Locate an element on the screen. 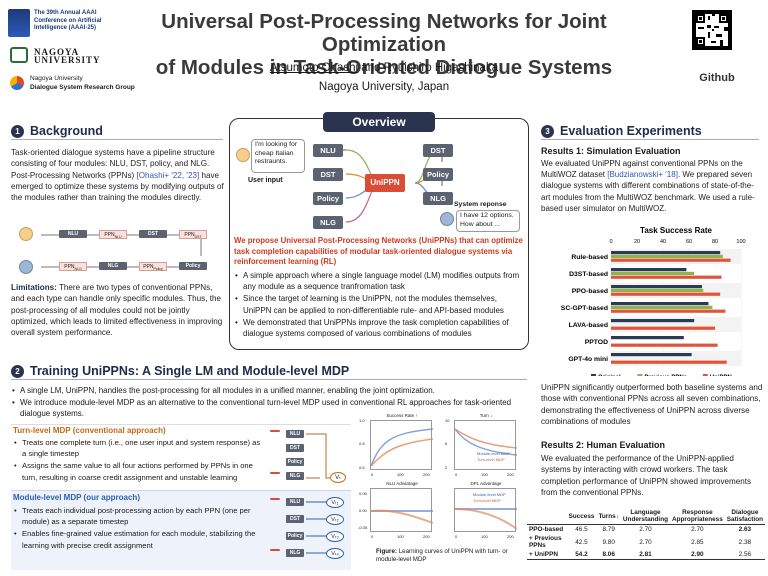  legend-swatch is located at coordinates (593, 375).